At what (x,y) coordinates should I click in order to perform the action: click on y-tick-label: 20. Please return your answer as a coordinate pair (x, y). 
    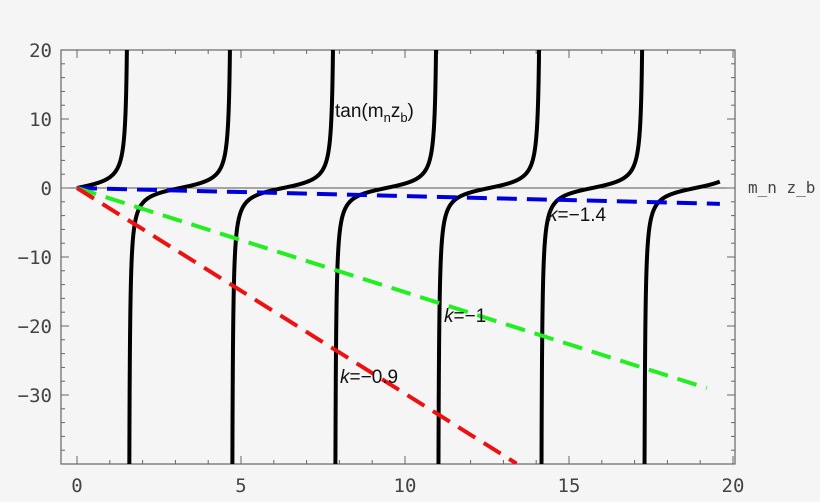
    Looking at the image, I should click on (40, 51).